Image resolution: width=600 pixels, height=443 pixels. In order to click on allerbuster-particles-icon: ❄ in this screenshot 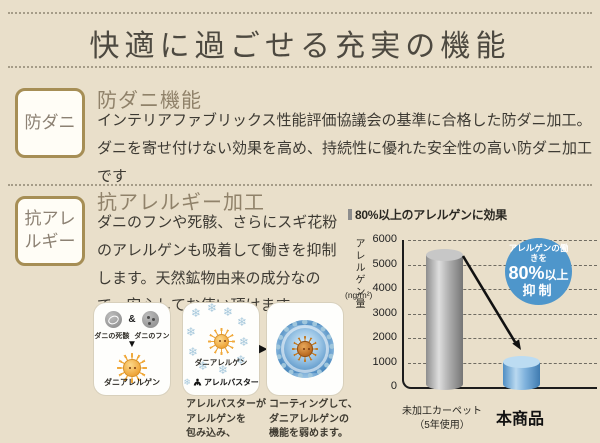, I will do `click(196, 313)`.